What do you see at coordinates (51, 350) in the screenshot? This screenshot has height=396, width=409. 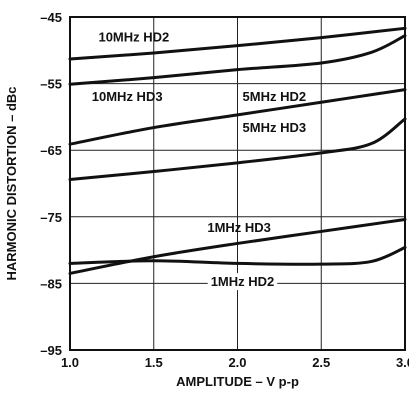 I see `y-tick-label: –95` at bounding box center [51, 350].